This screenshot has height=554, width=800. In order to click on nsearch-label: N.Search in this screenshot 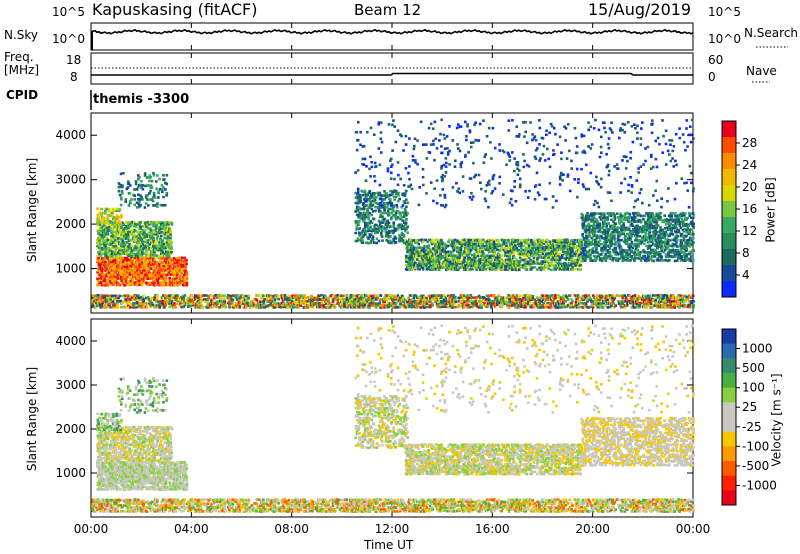, I will do `click(771, 33)`.